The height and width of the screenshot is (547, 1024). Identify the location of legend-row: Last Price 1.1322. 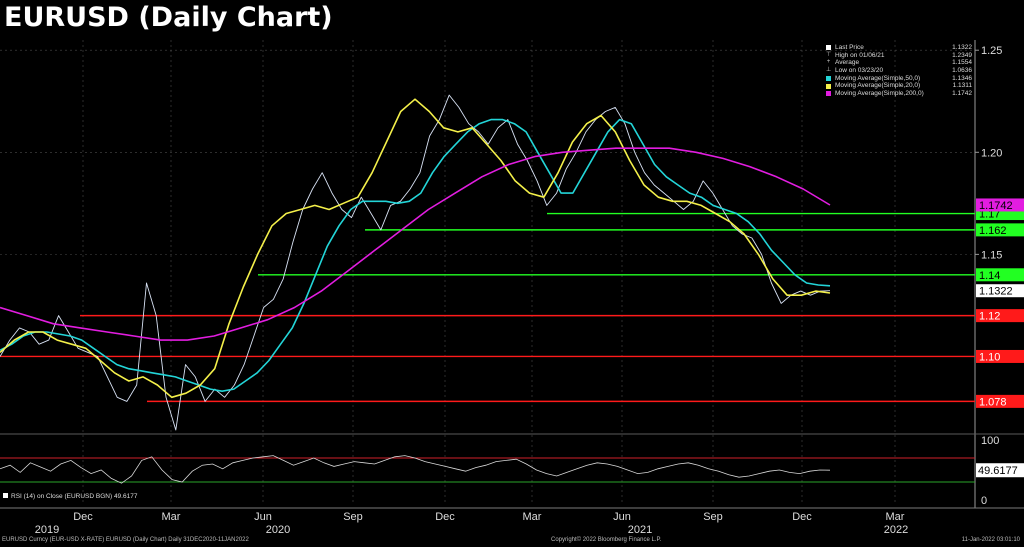
(899, 48).